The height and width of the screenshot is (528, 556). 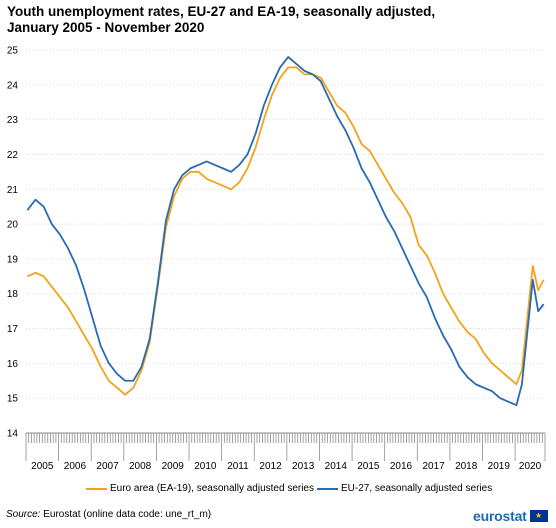 I want to click on y-tick-label: 23, so click(x=13, y=120).